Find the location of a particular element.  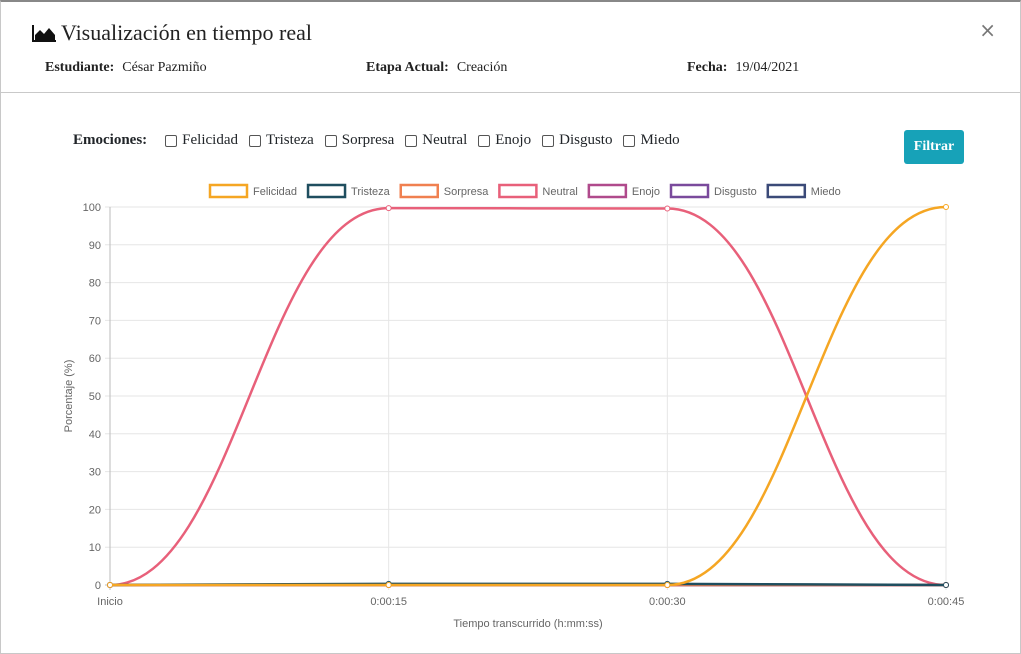

x-axis-title: Tiempo transcurrido (h:mm:ss) is located at coordinates (527, 624).